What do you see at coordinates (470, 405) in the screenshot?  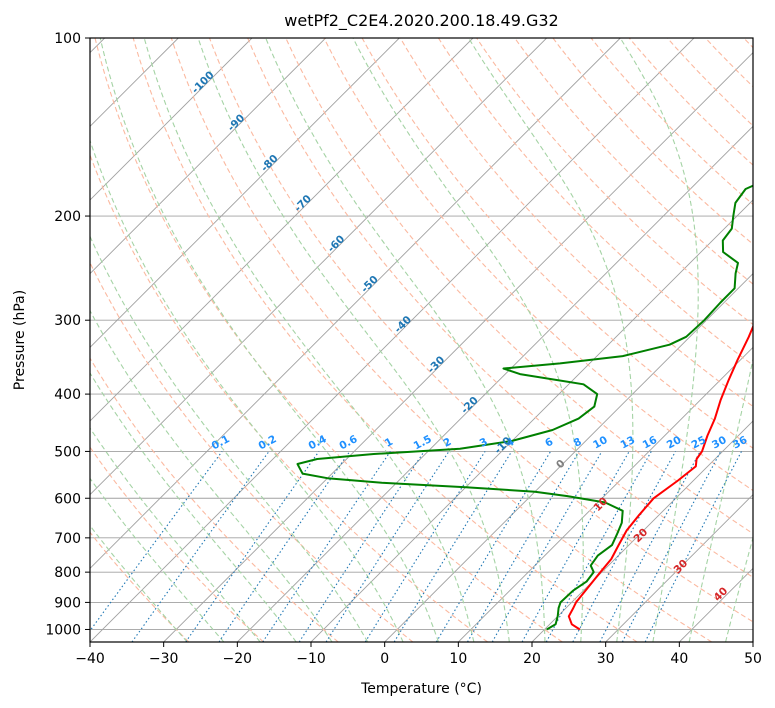 I see `dry-adiabat-label: -20` at bounding box center [470, 405].